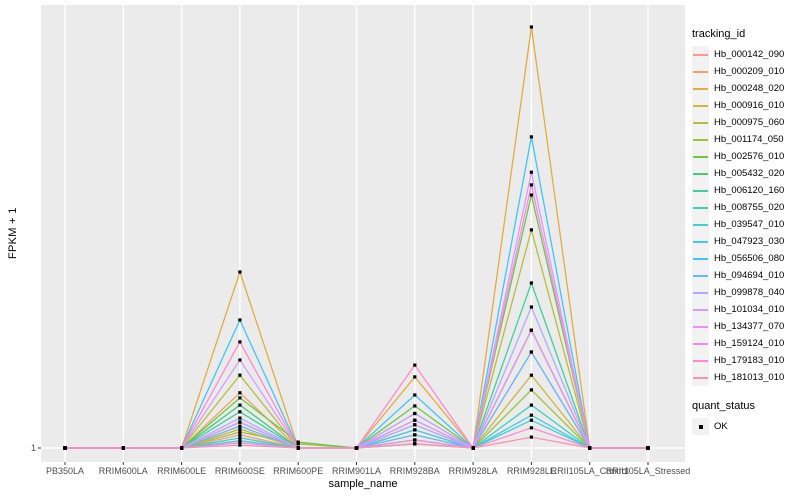 Image resolution: width=800 pixels, height=500 pixels. What do you see at coordinates (65, 471) in the screenshot?
I see `x-tick-label: PB350LA` at bounding box center [65, 471].